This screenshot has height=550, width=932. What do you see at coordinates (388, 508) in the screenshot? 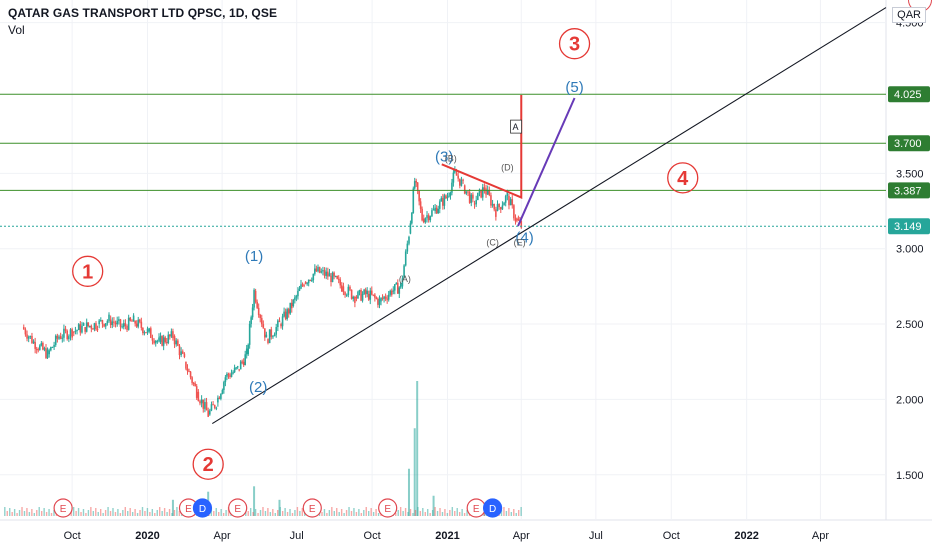
I see `earnings-marker` at bounding box center [388, 508].